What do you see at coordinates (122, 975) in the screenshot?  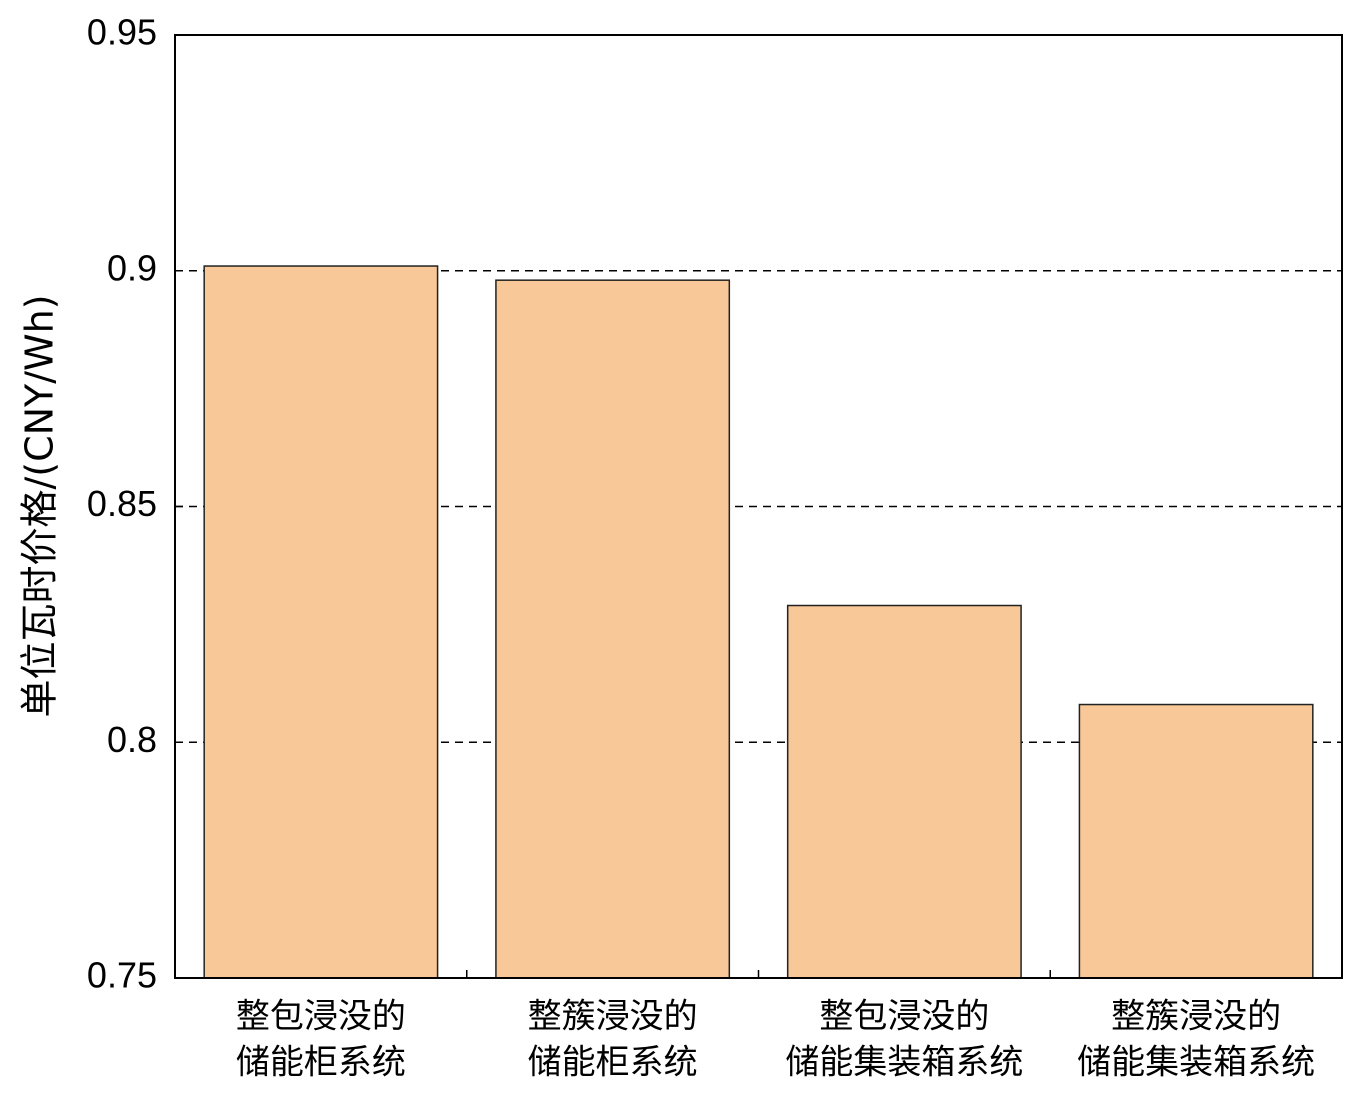 I see `y-tick-label: 0.75` at bounding box center [122, 975].